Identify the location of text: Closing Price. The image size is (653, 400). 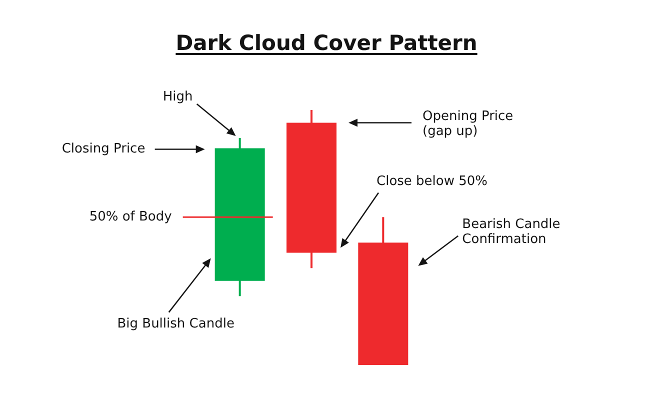
(104, 149).